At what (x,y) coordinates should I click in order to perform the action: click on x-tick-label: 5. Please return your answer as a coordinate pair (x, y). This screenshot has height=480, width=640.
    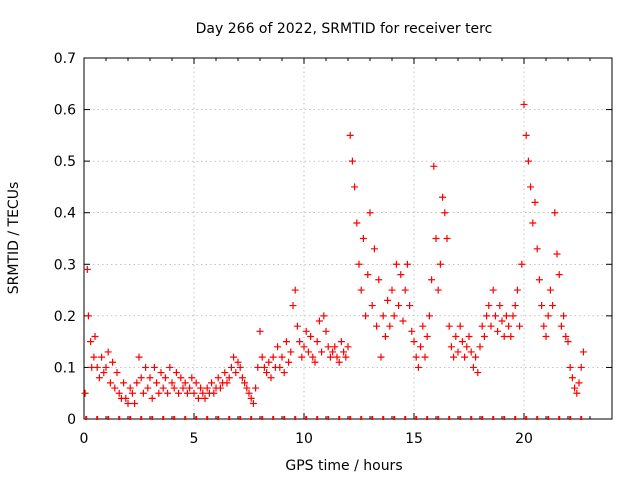
    Looking at the image, I should click on (194, 439).